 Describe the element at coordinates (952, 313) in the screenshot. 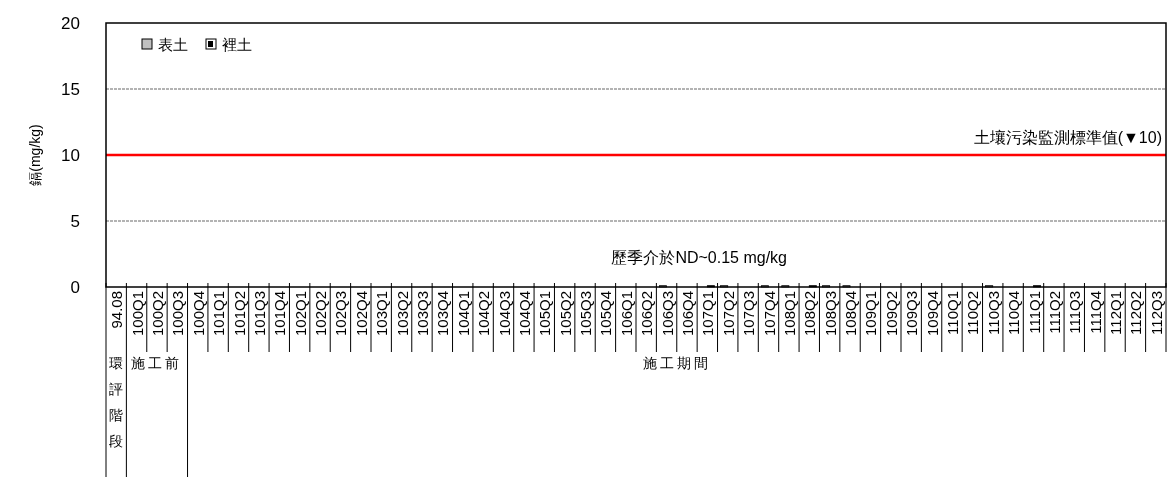

I see `x-tick-label: 110Q1` at that location.